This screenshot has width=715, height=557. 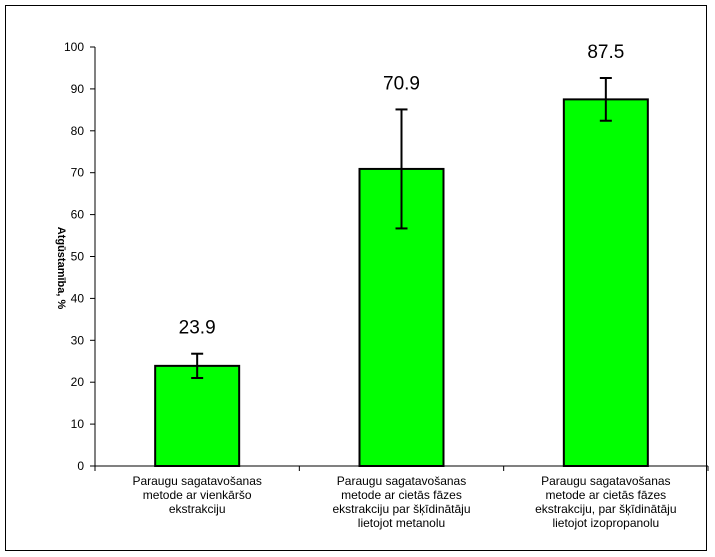 What do you see at coordinates (401, 523) in the screenshot?
I see `category-label-line: lietojot metanolu` at bounding box center [401, 523].